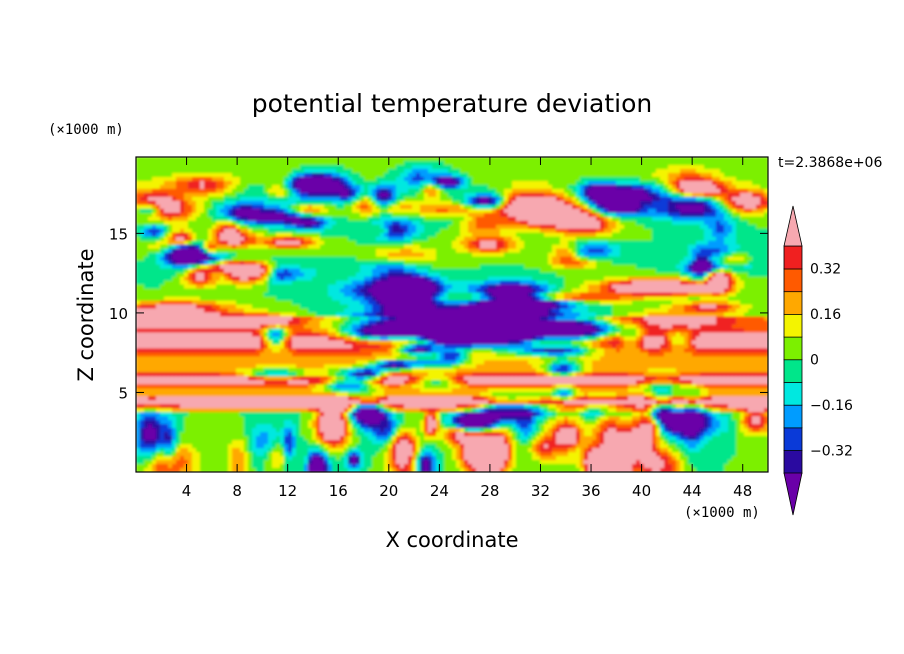  Describe the element at coordinates (123, 393) in the screenshot. I see `y-tick-label: 5` at that location.